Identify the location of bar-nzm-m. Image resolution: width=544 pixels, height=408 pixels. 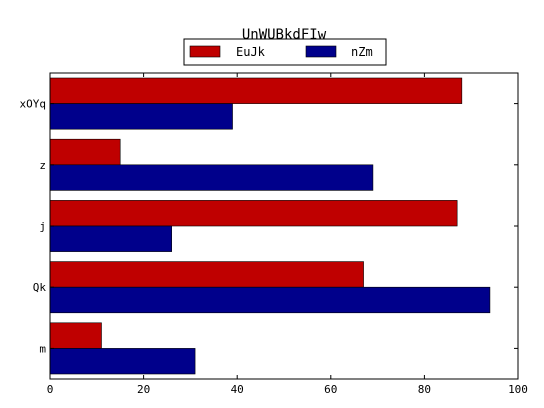
(122, 361).